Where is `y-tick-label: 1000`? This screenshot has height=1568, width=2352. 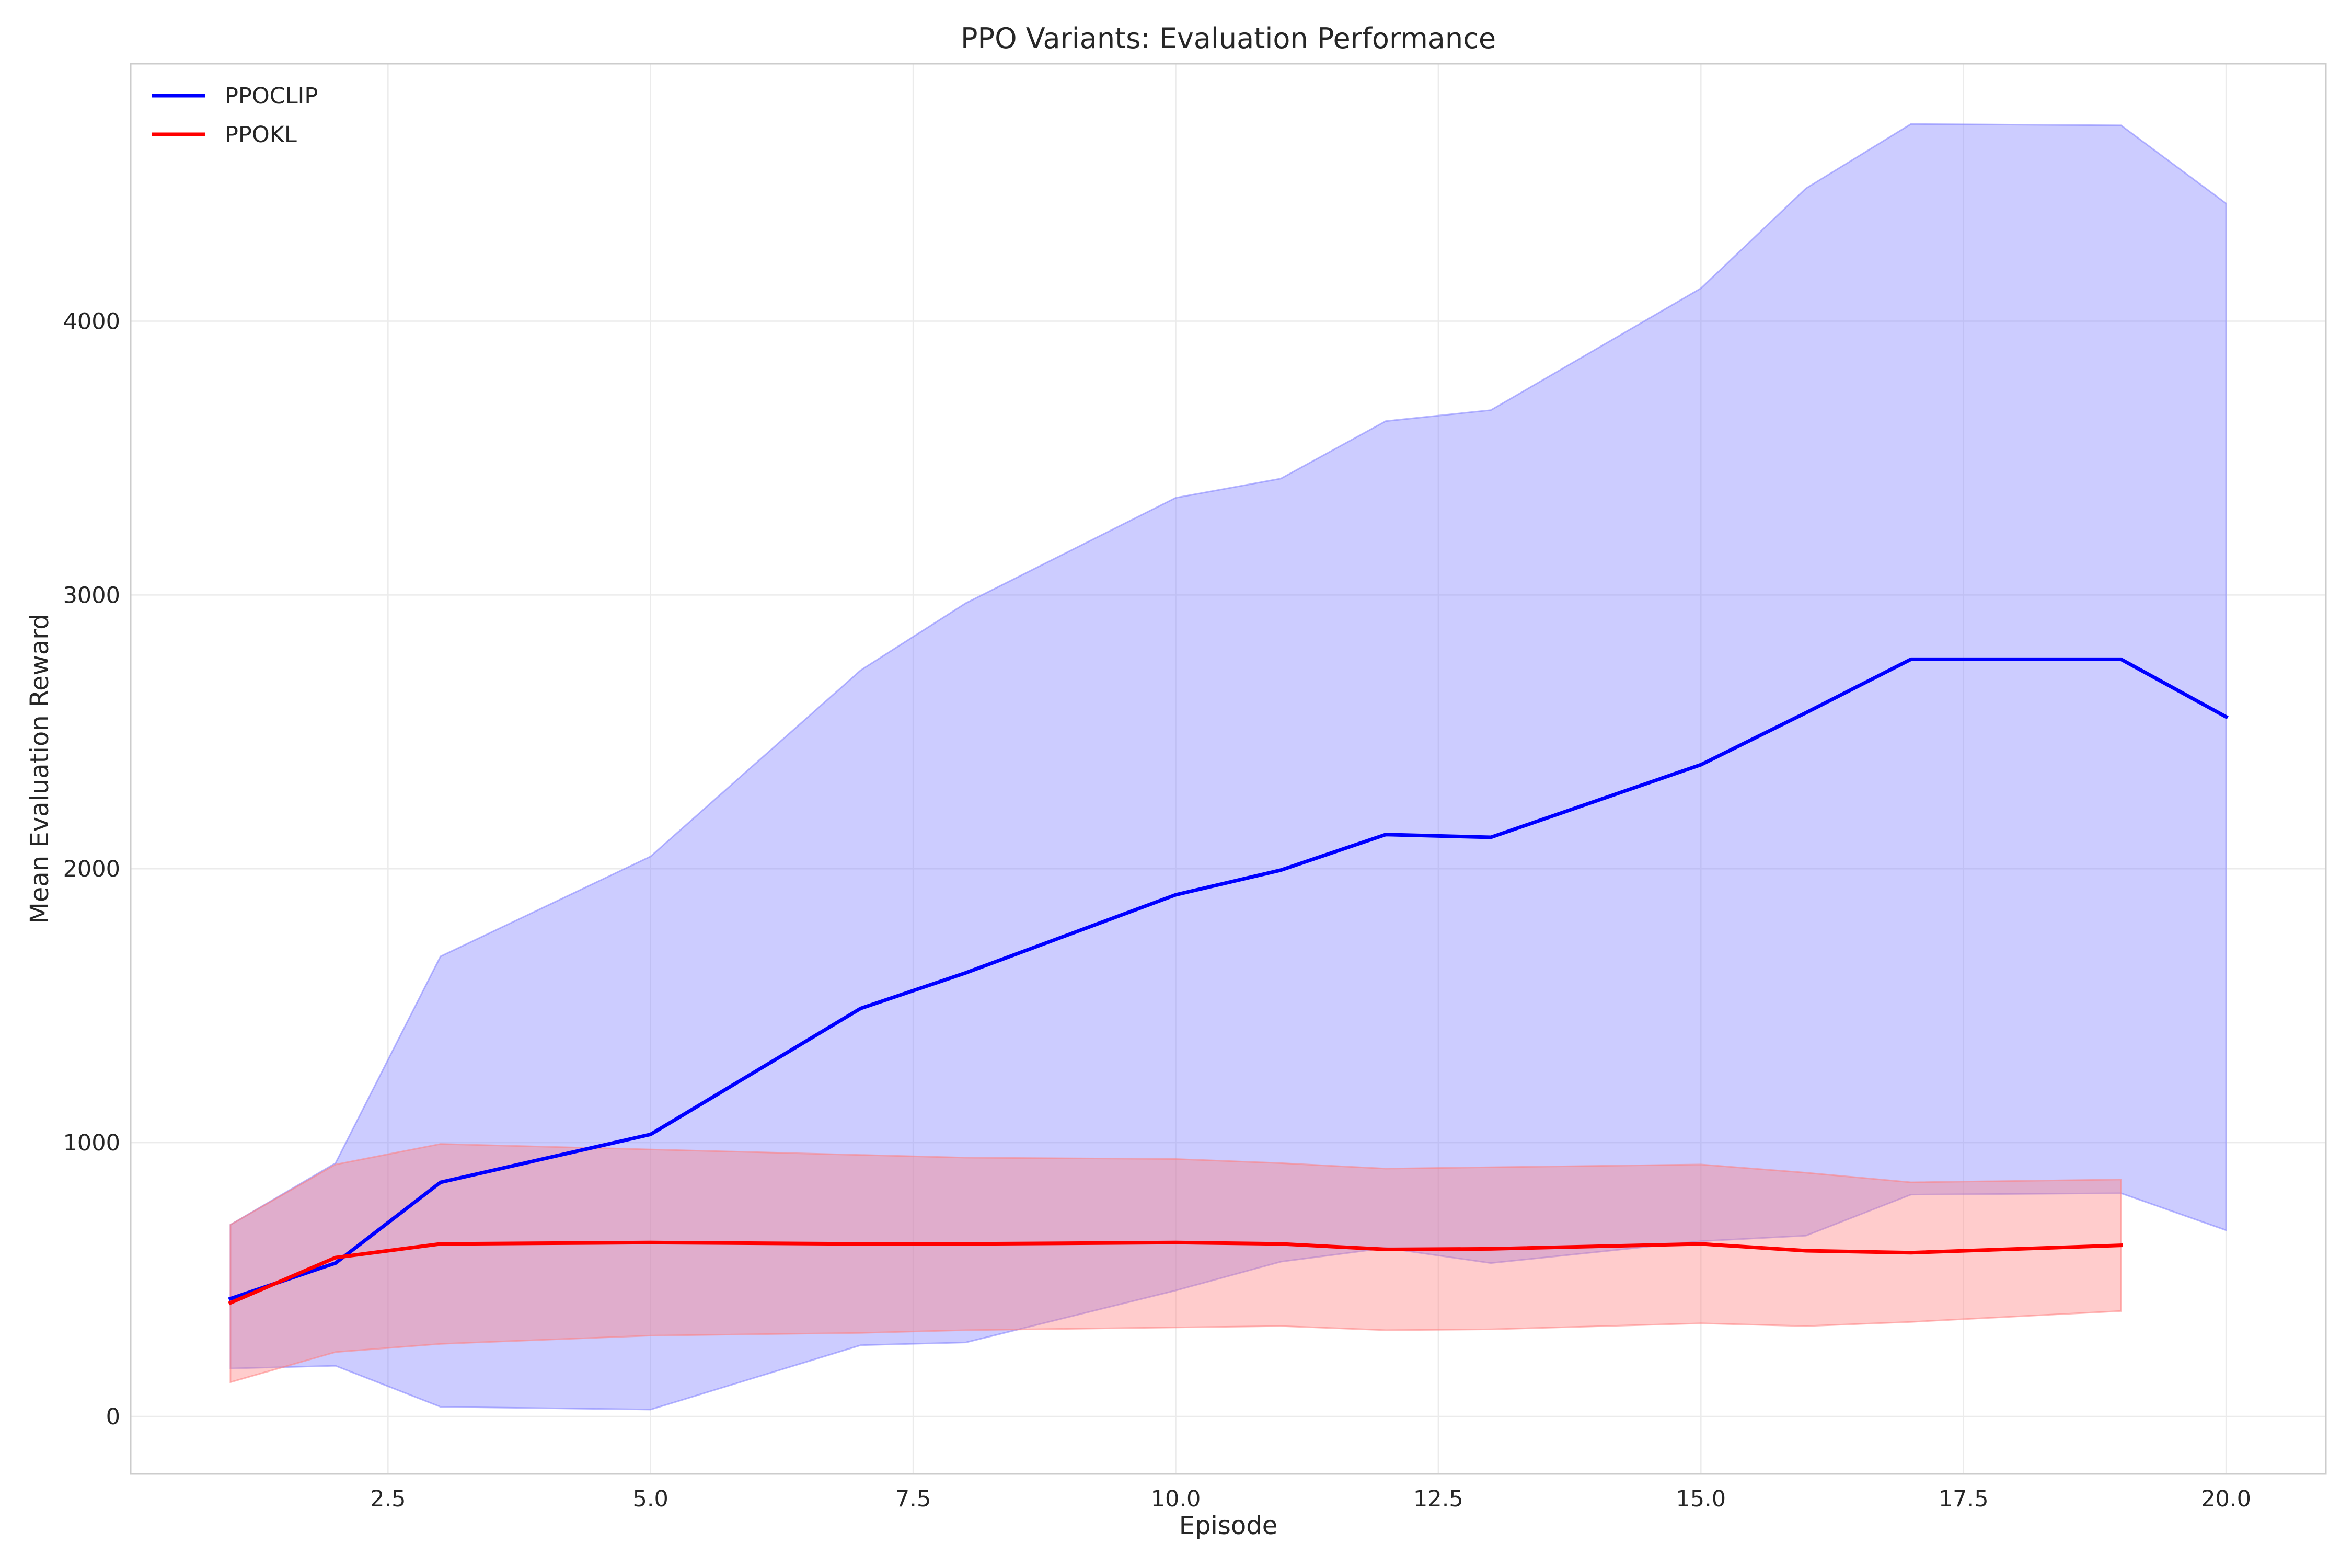
y-tick-label: 1000 is located at coordinates (91, 1143).